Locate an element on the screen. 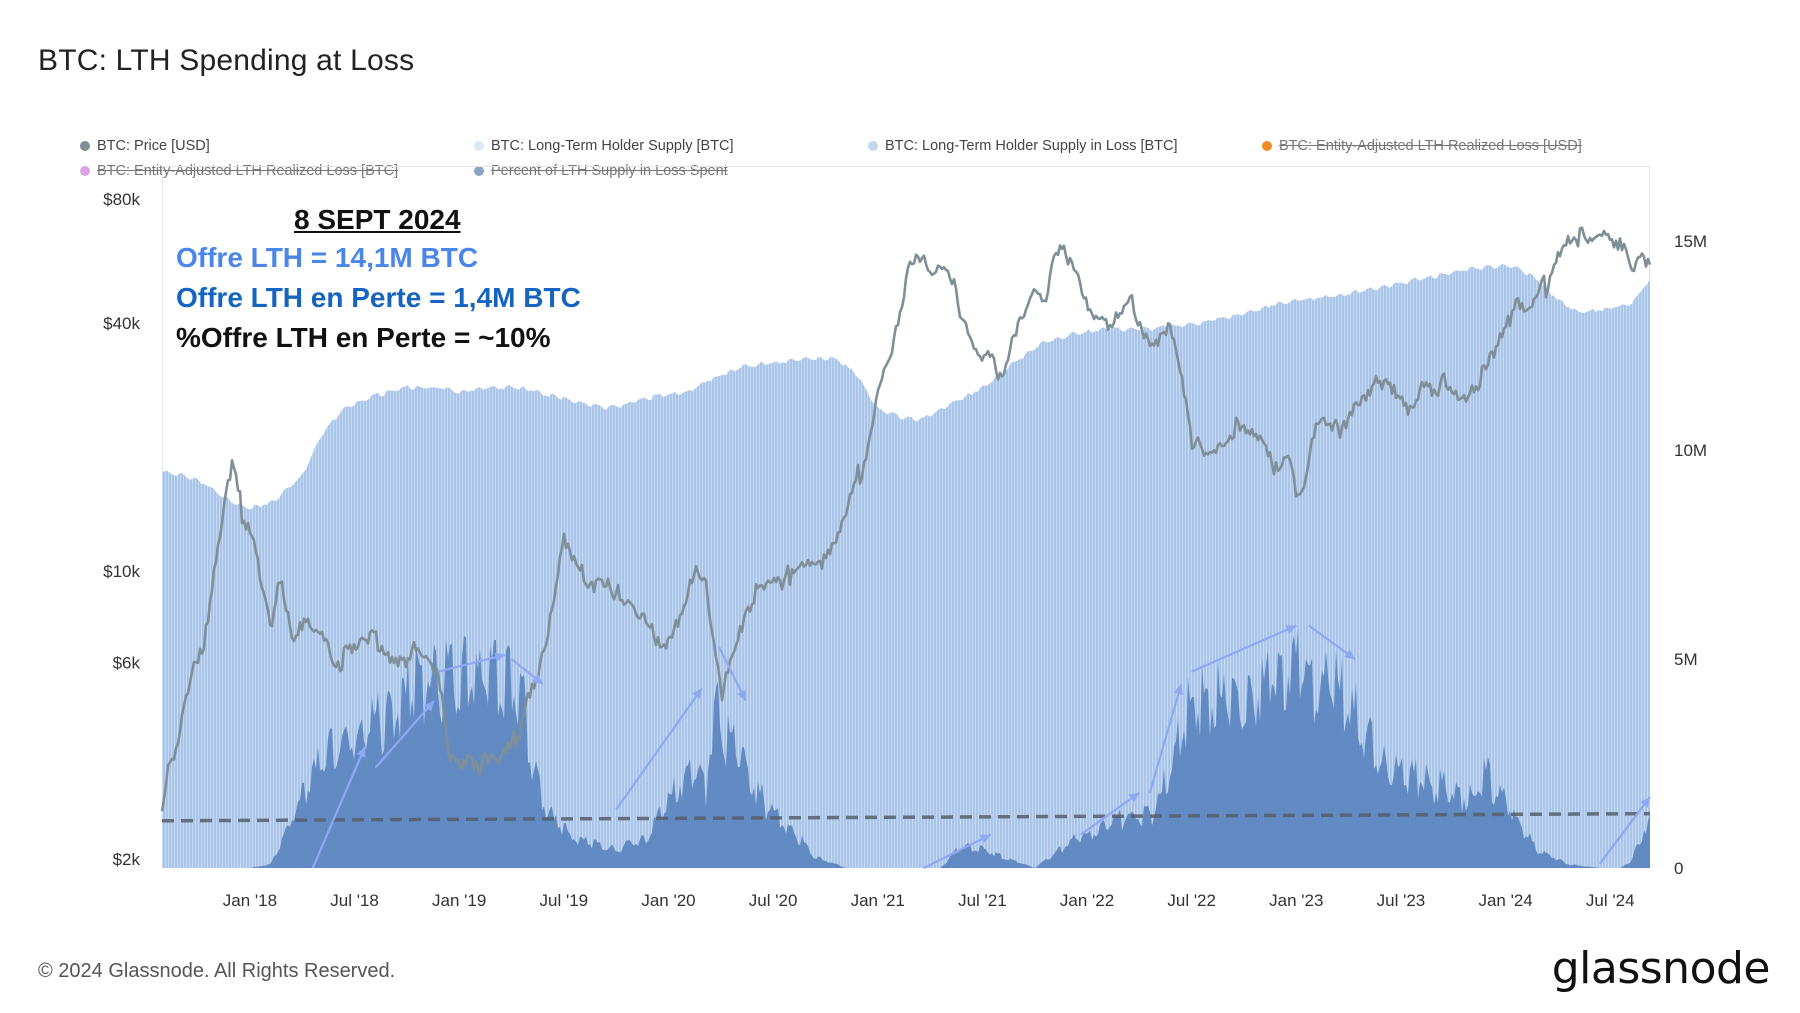  dashed-reference-line is located at coordinates (906, 817).